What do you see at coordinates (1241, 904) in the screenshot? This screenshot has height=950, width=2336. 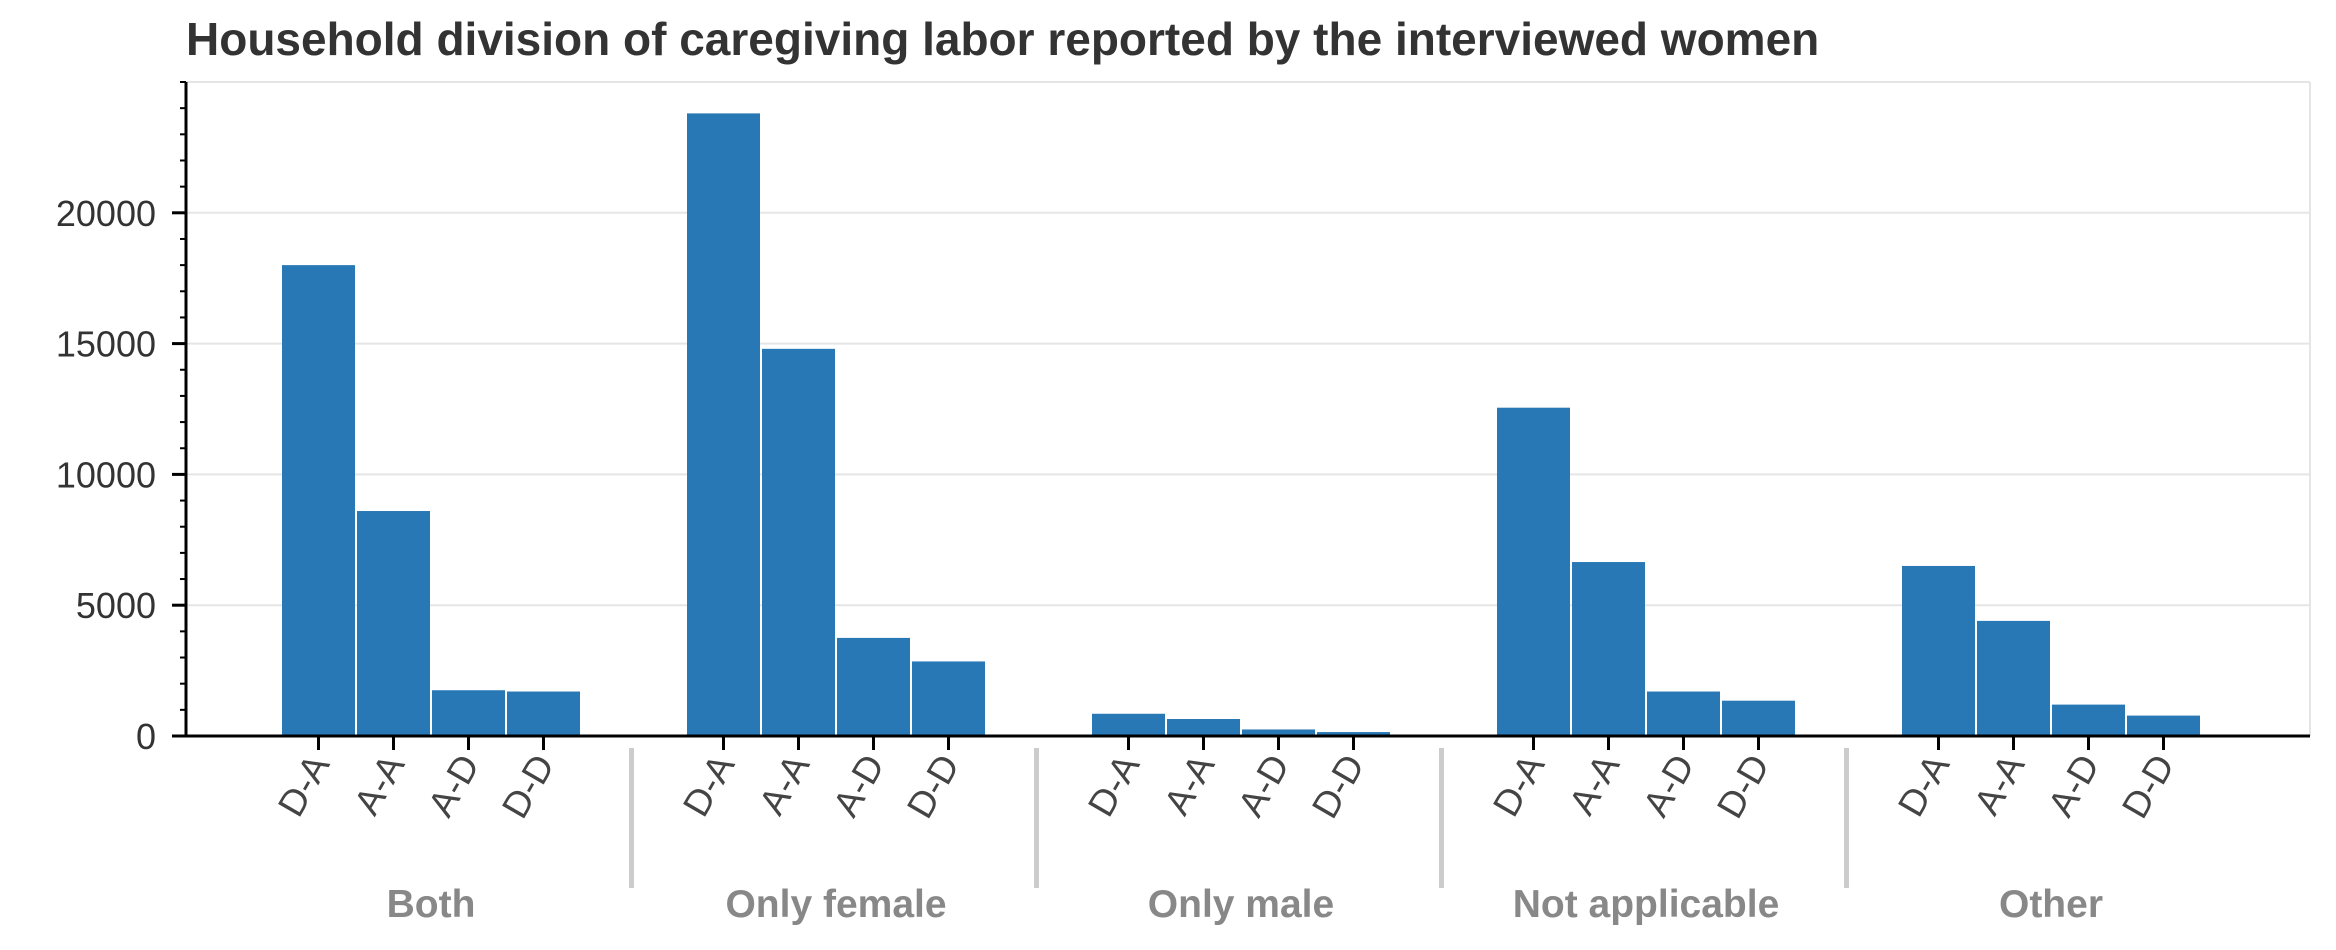 I see `group-label: Only male` at bounding box center [1241, 904].